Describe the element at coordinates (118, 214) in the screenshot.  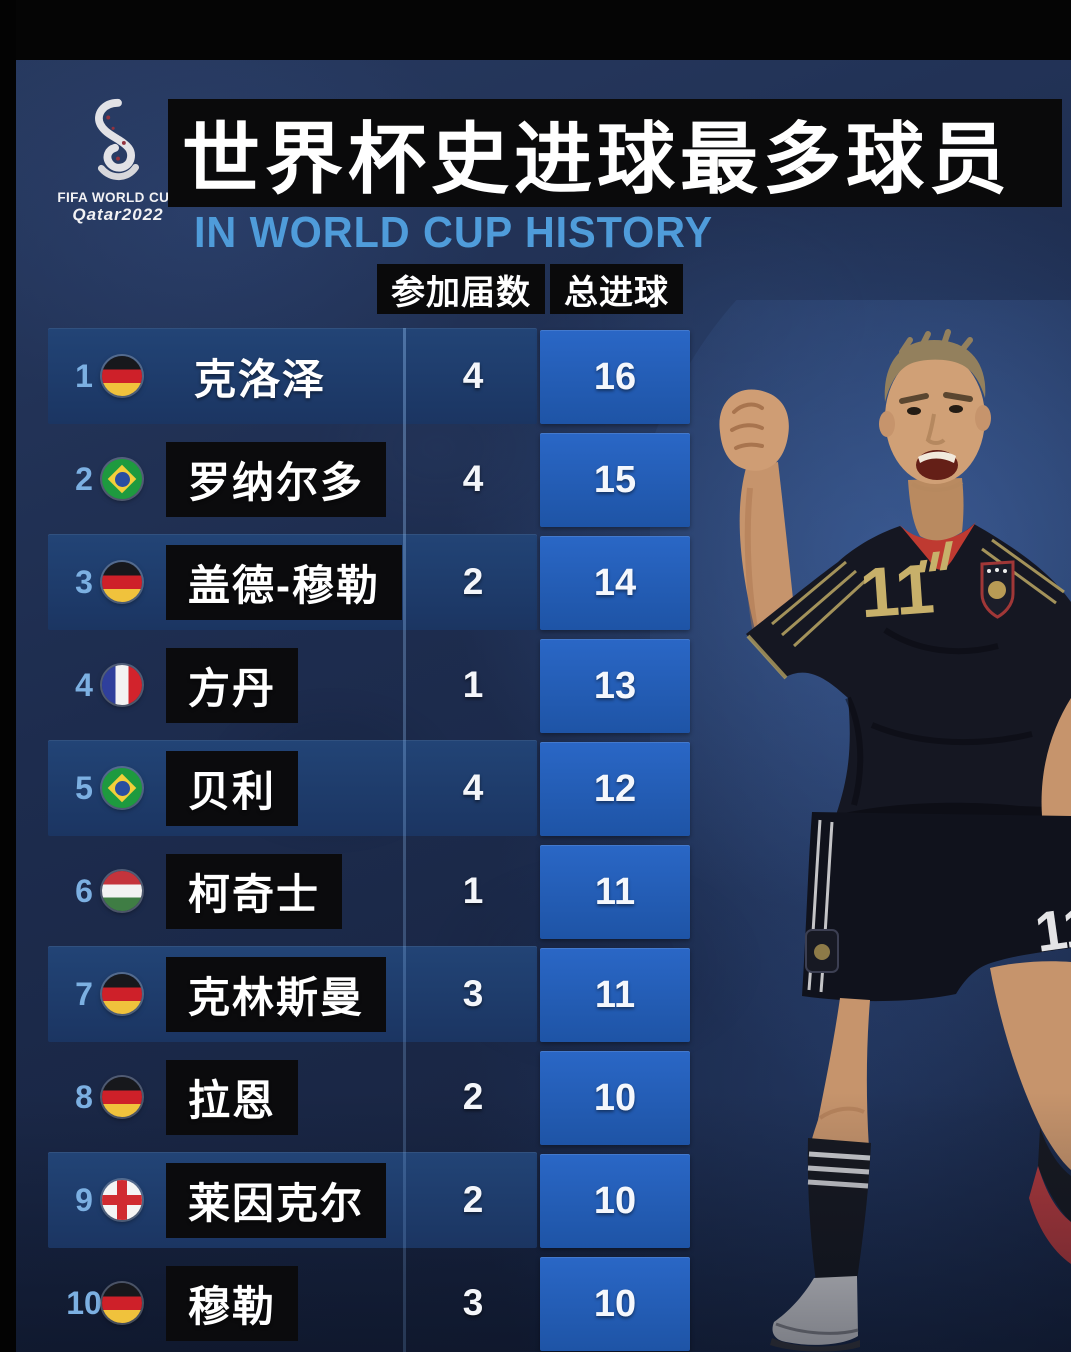
I see `logo-text-line2: Qatar2022` at that location.